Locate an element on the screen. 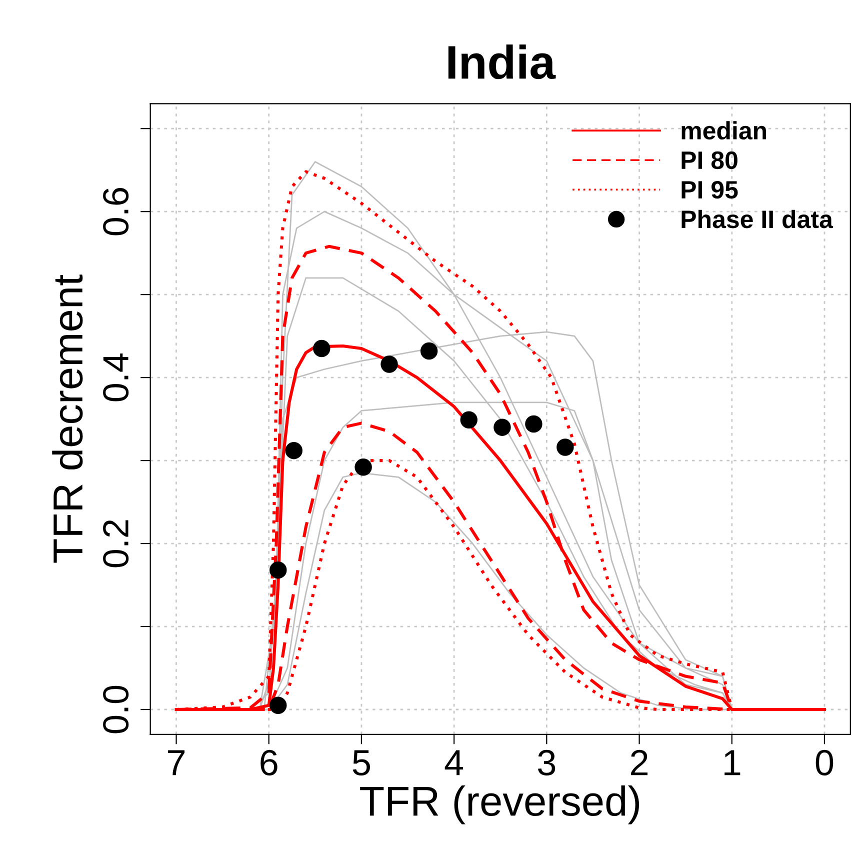  y-axis-title: TFR decrement is located at coordinates (67, 418).